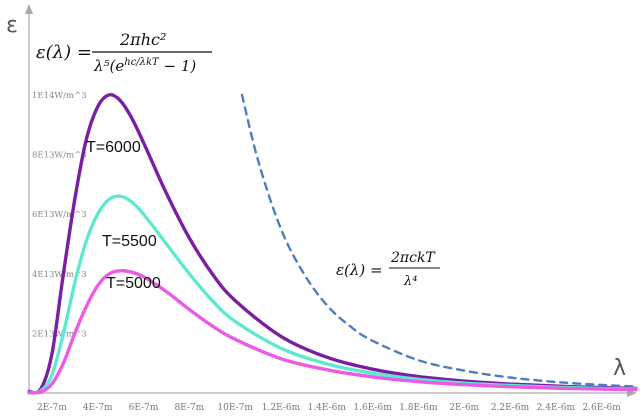 The height and width of the screenshot is (417, 640). I want to click on rj-numerator: 2πckT, so click(413, 258).